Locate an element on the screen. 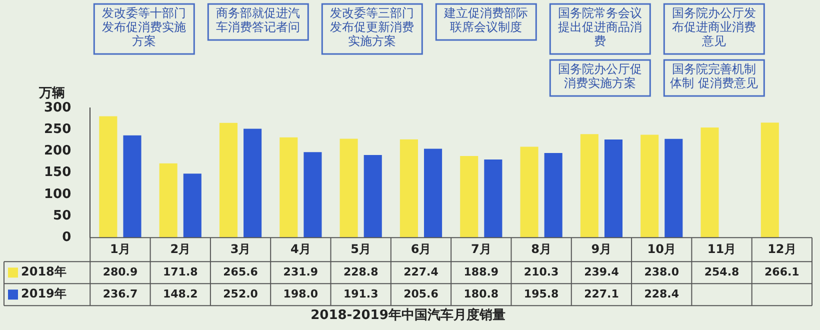 The height and width of the screenshot is (330, 820). y-tick-label: 50 is located at coordinates (62, 216).